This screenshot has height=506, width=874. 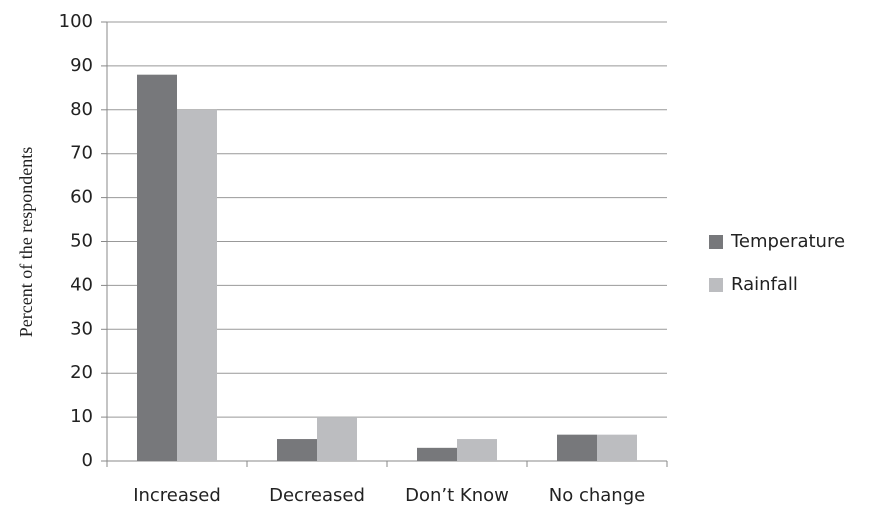 What do you see at coordinates (317, 495) in the screenshot?
I see `x-tick-label: Decreased` at bounding box center [317, 495].